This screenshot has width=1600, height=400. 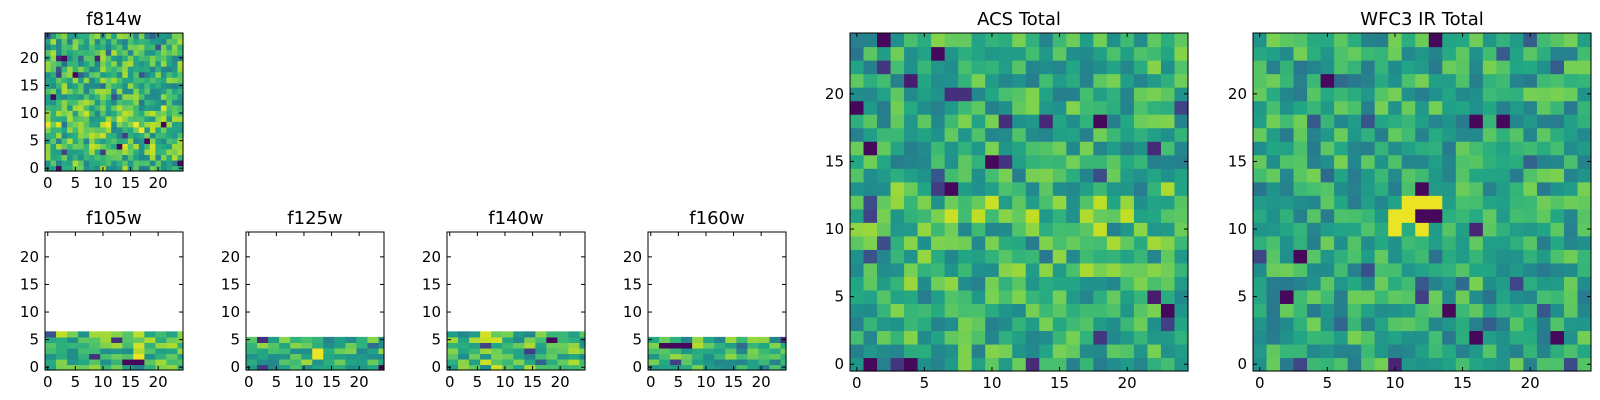 I want to click on panel-title: WFC3 IR Total, so click(x=1421, y=19).